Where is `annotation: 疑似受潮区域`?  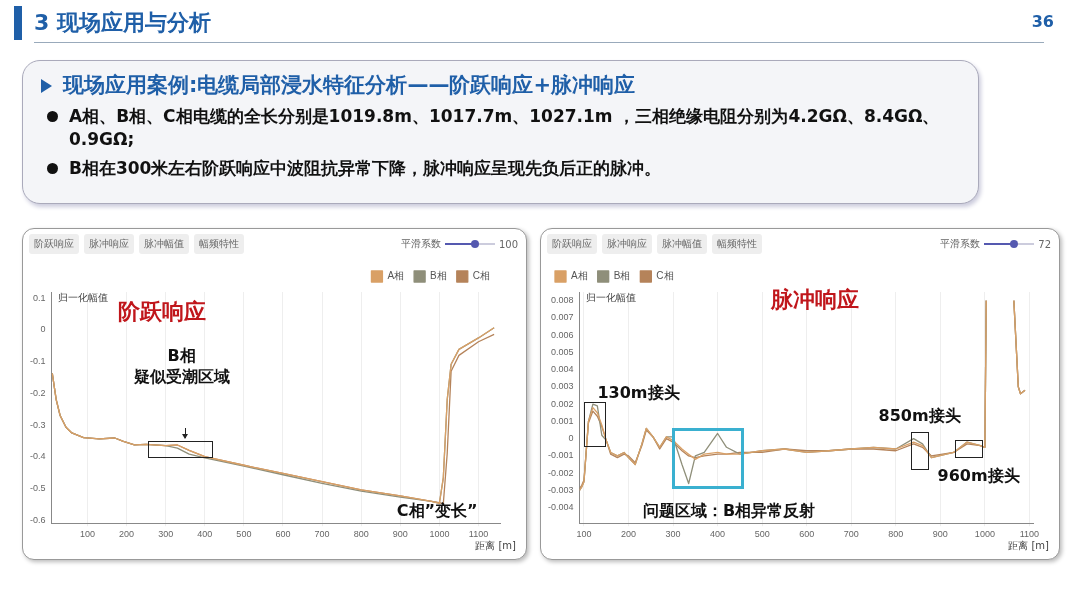 annotation: 疑似受潮区域 is located at coordinates (181, 376).